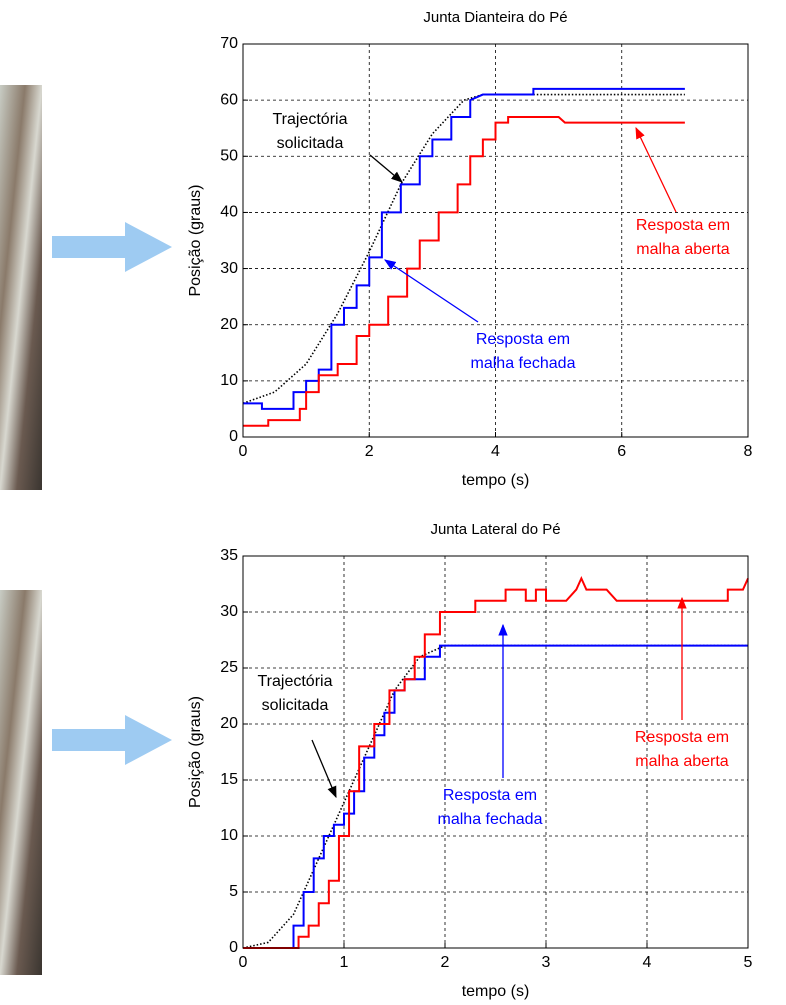 The width and height of the screenshot is (786, 1005). What do you see at coordinates (229, 667) in the screenshot?
I see `y-tick-label: 25` at bounding box center [229, 667].